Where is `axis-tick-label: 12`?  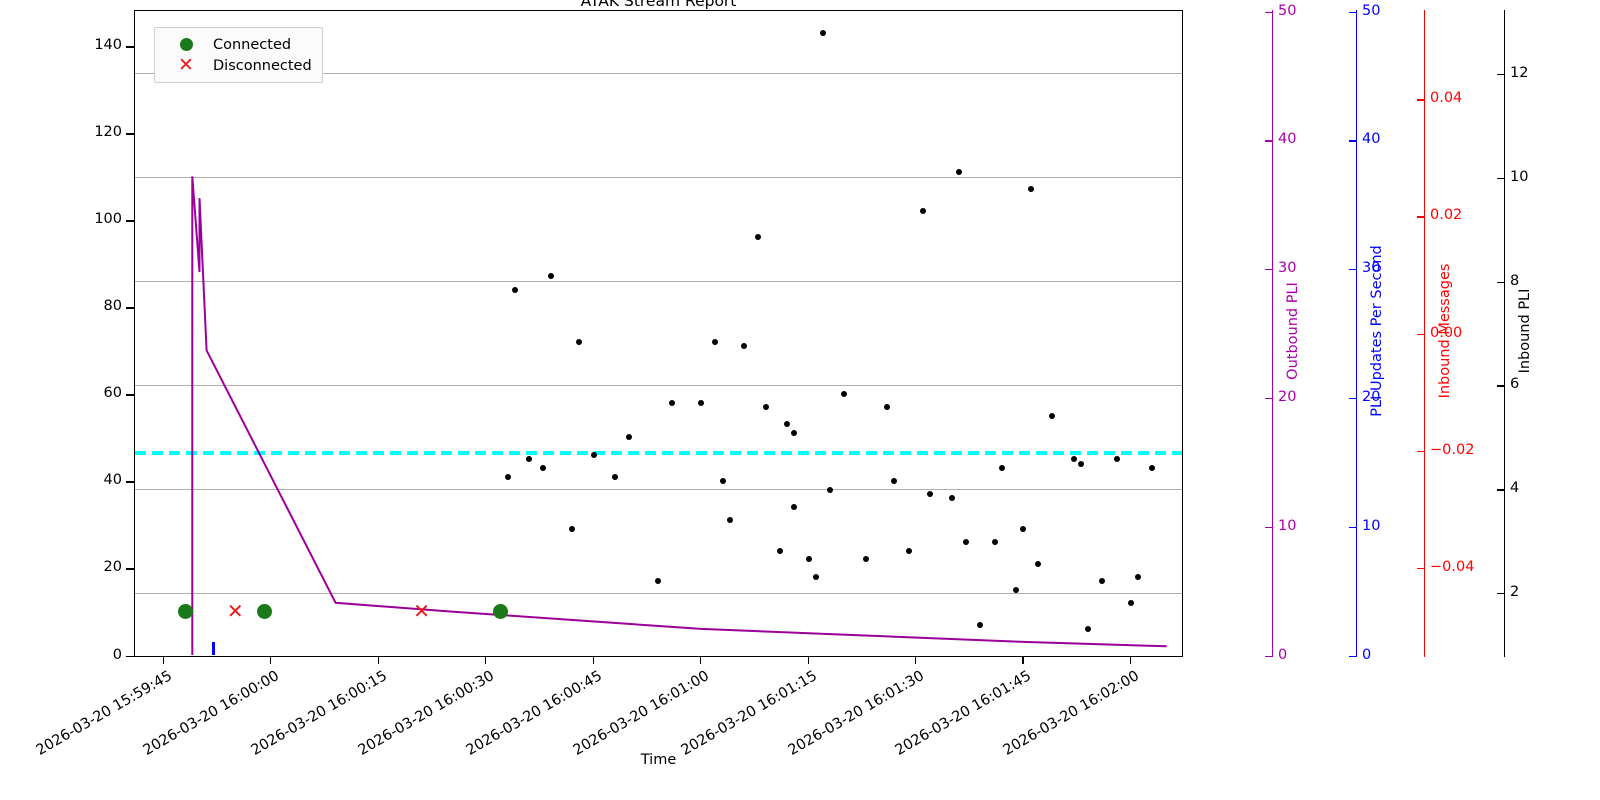
axis-tick-label: 12 is located at coordinates (1519, 72).